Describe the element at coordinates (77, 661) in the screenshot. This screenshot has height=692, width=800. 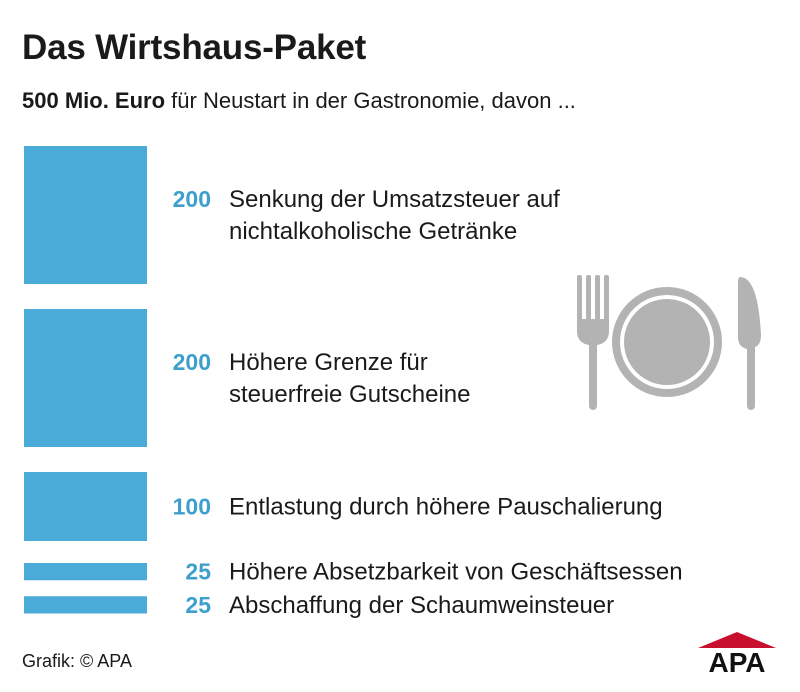
I see `source-credit: Grafik: © APA` at that location.